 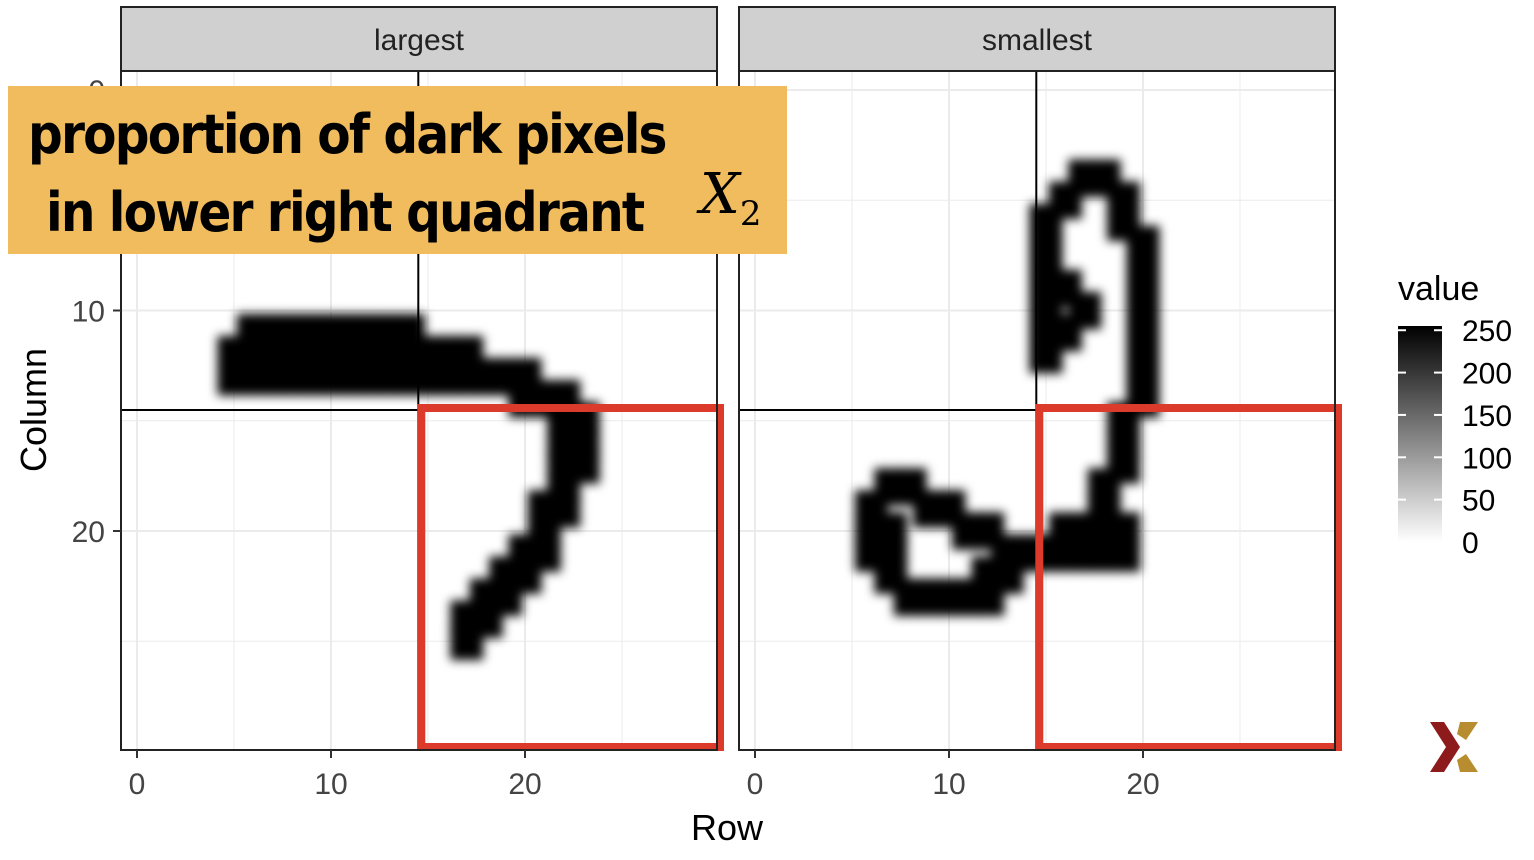 I want to click on facet-strip-label: largest, so click(x=419, y=40).